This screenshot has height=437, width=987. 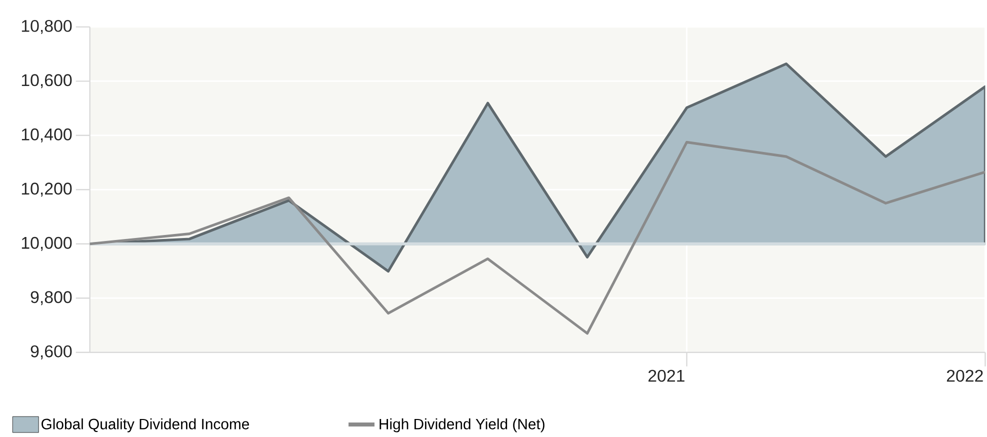 What do you see at coordinates (47, 243) in the screenshot?
I see `y-tick-label: 10,000` at bounding box center [47, 243].